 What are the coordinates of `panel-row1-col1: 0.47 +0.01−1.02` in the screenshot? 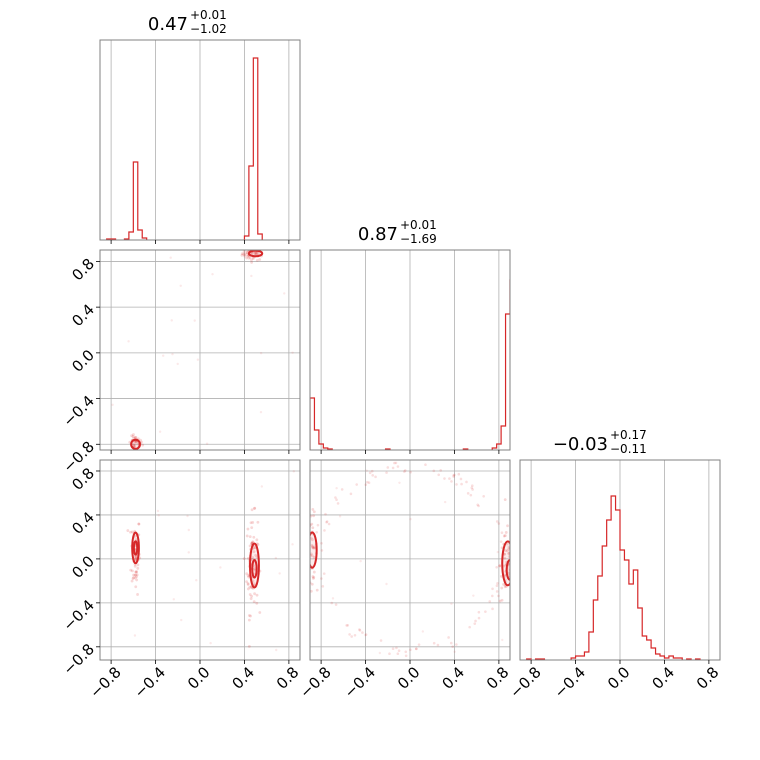 It's located at (200, 126).